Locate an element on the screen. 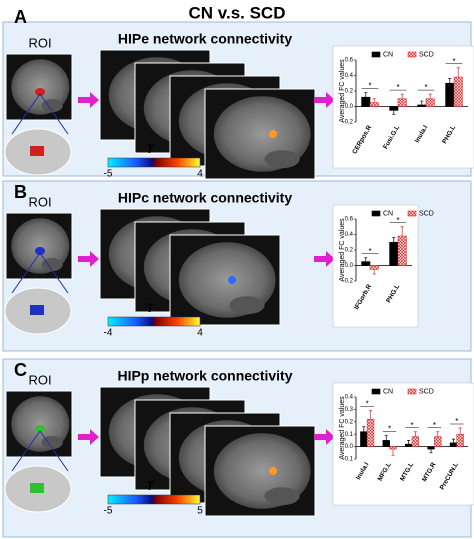  colorbar-min: -5 is located at coordinates (108, 511).